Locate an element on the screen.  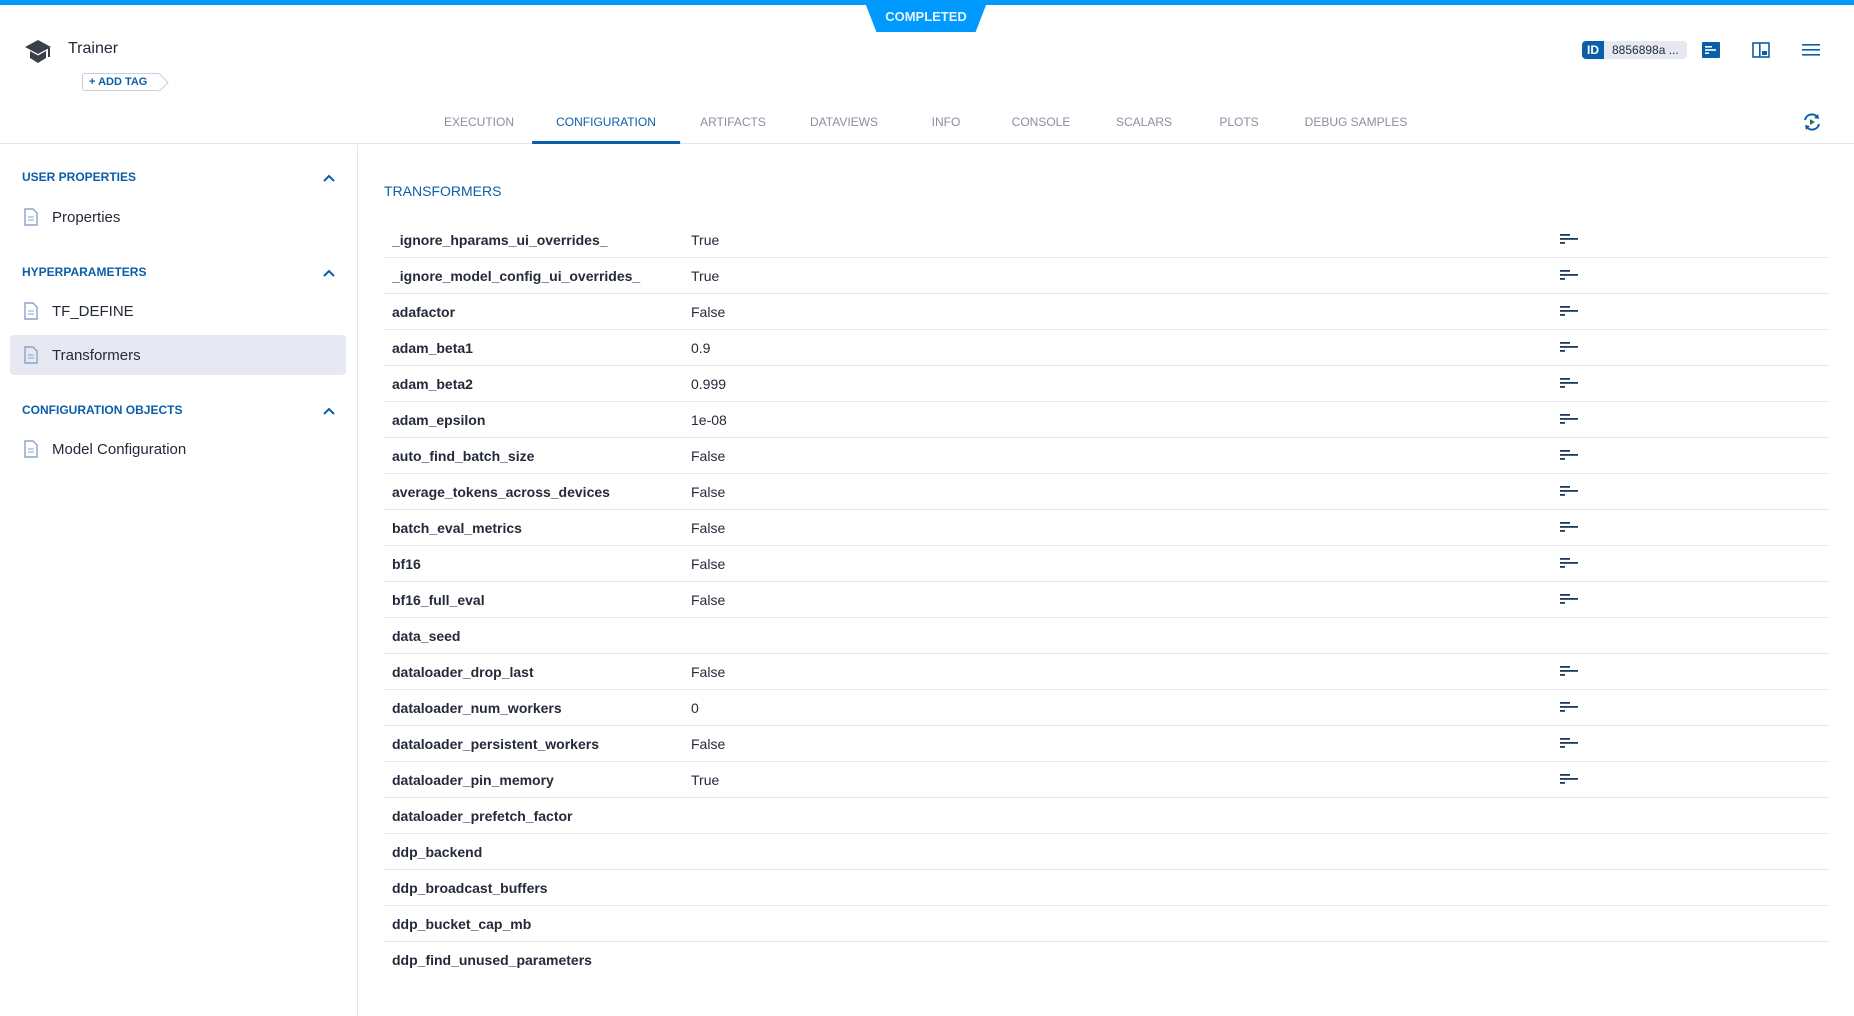
param-name: data_seed is located at coordinates (426, 635).